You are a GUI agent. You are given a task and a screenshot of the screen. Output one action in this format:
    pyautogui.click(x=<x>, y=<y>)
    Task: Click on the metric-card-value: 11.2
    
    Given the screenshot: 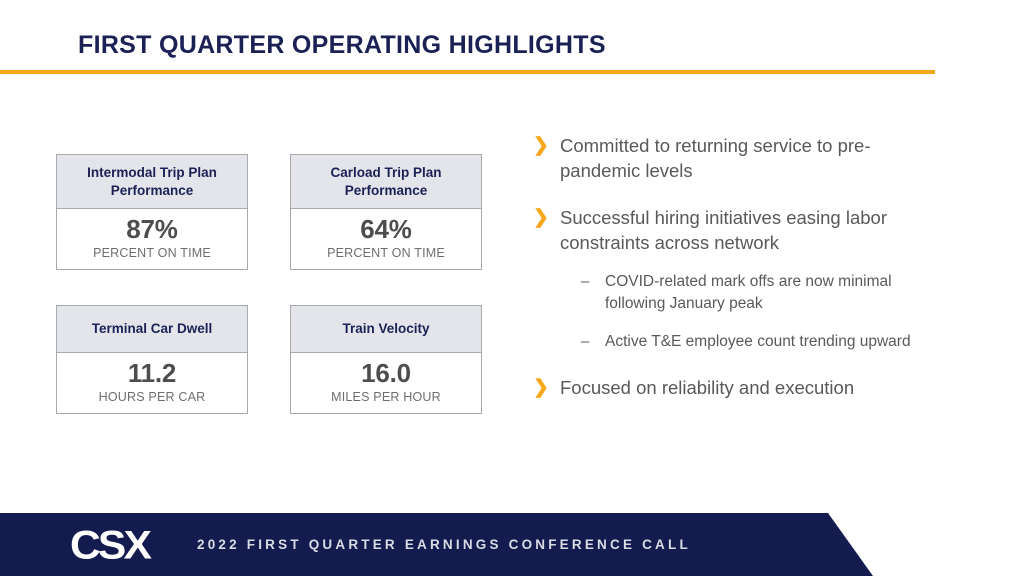 What is the action you would take?
    pyautogui.click(x=152, y=373)
    